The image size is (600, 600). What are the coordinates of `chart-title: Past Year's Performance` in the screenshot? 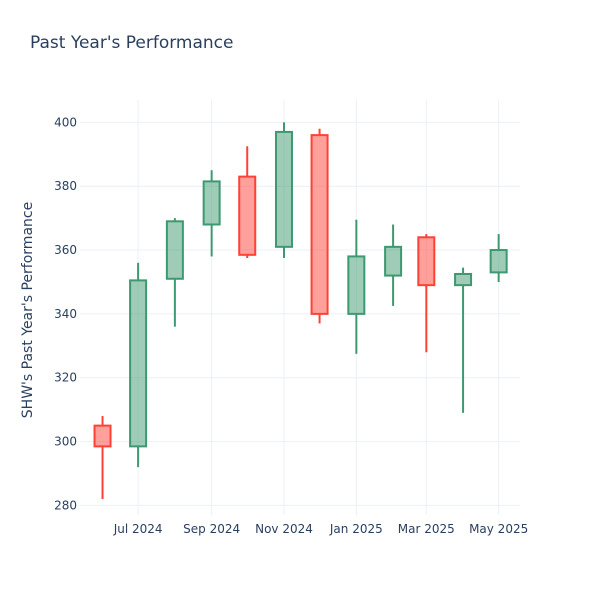 It's located at (132, 43).